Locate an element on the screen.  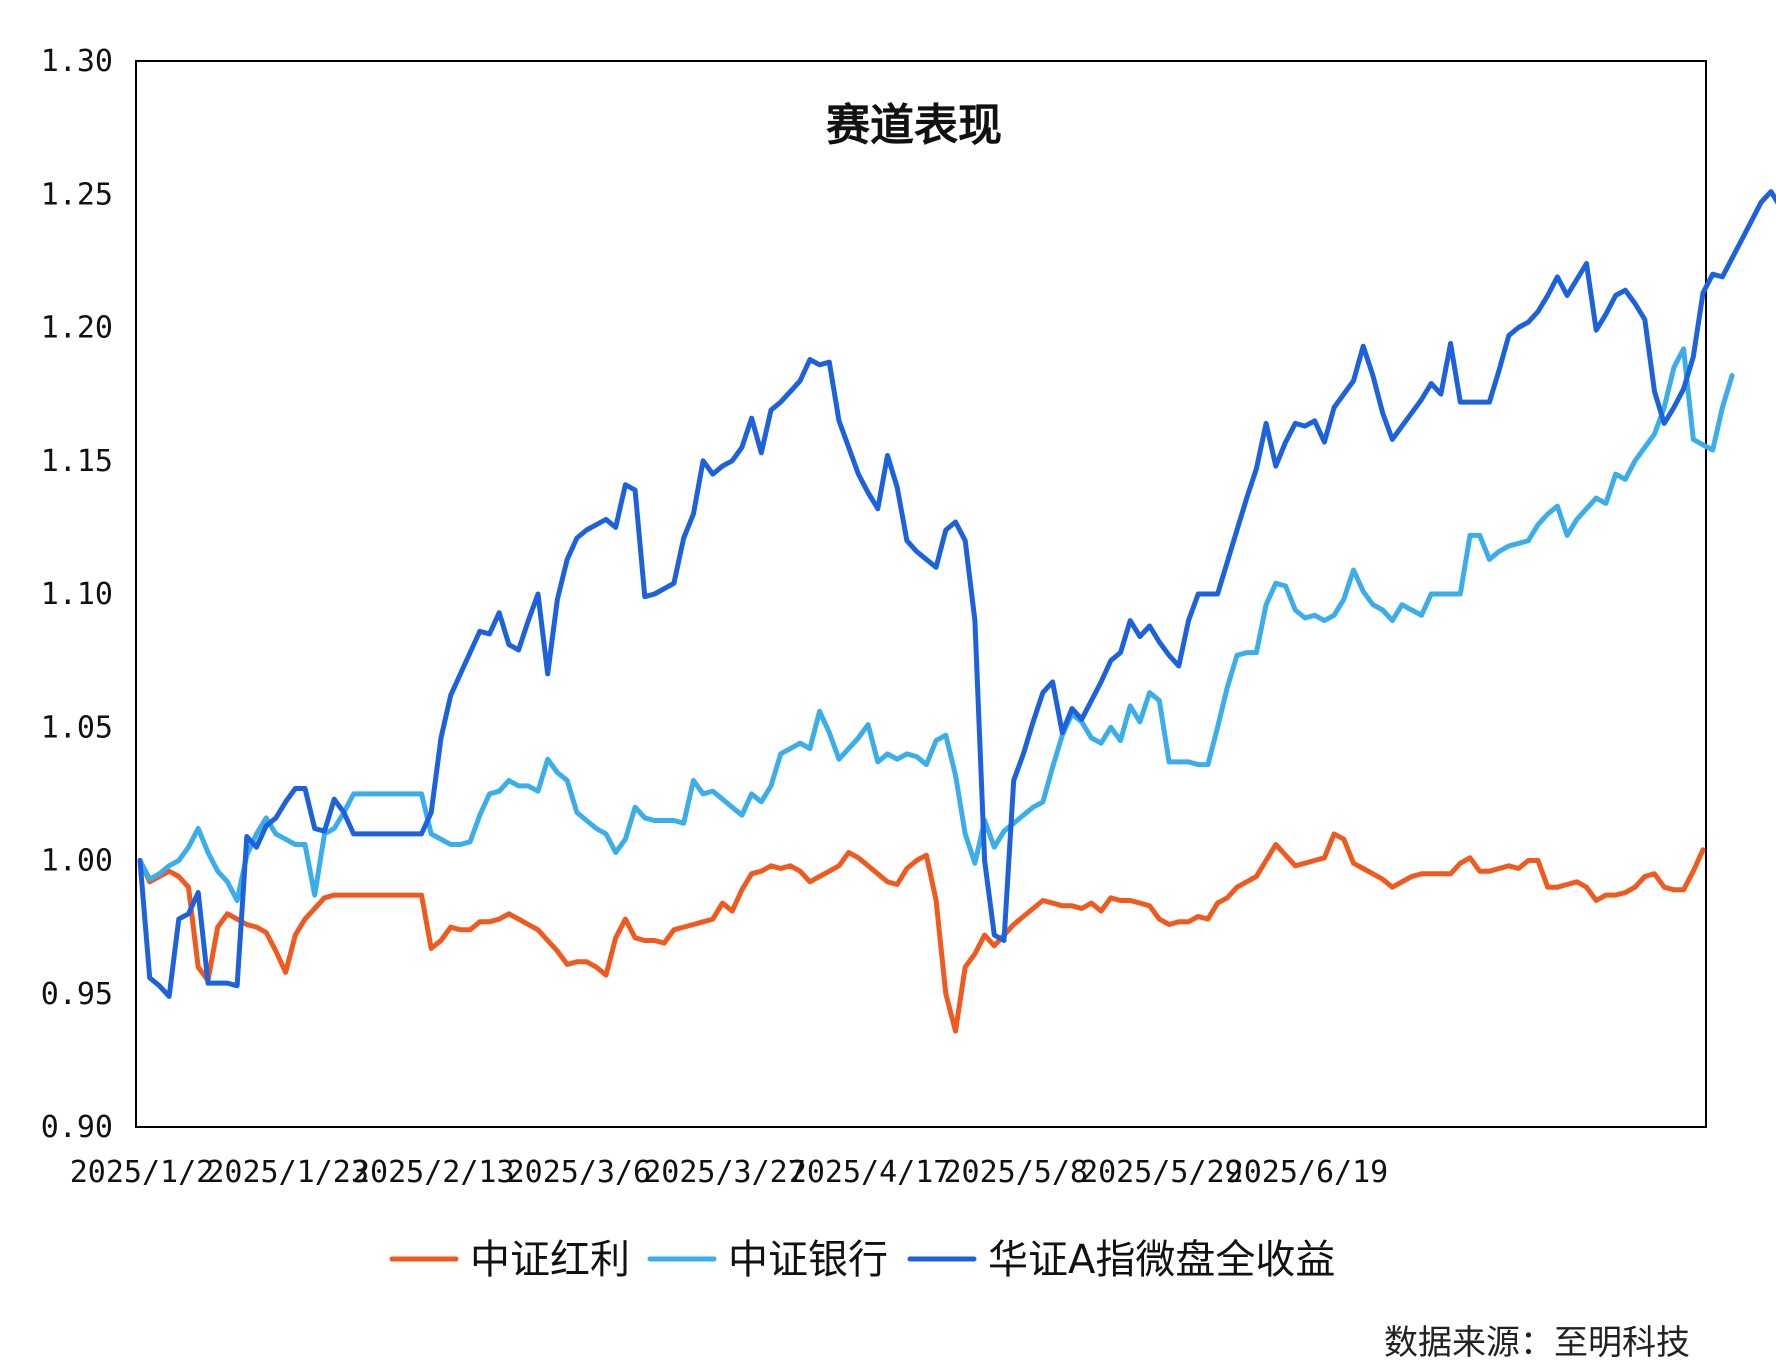
x-tick-label: 2025/2/13 is located at coordinates (433, 1172).